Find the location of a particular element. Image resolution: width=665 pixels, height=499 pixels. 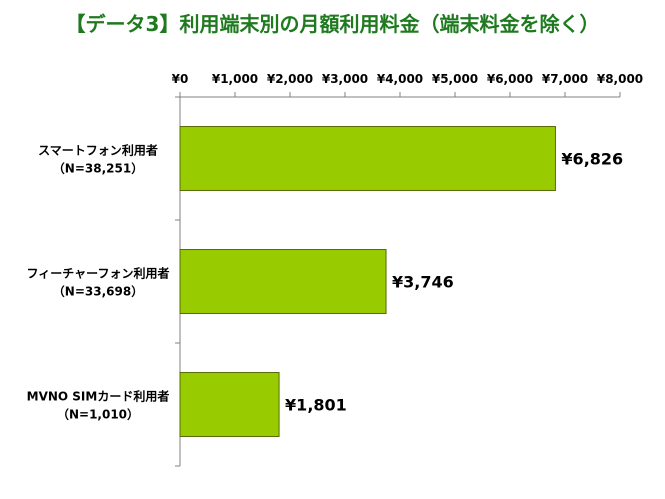

x-tick-label: ¥5,000 is located at coordinates (455, 79).